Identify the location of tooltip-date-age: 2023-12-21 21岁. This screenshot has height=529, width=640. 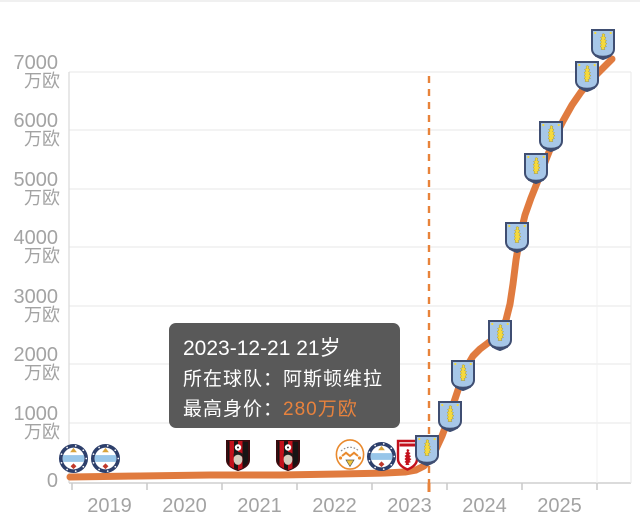
(262, 348).